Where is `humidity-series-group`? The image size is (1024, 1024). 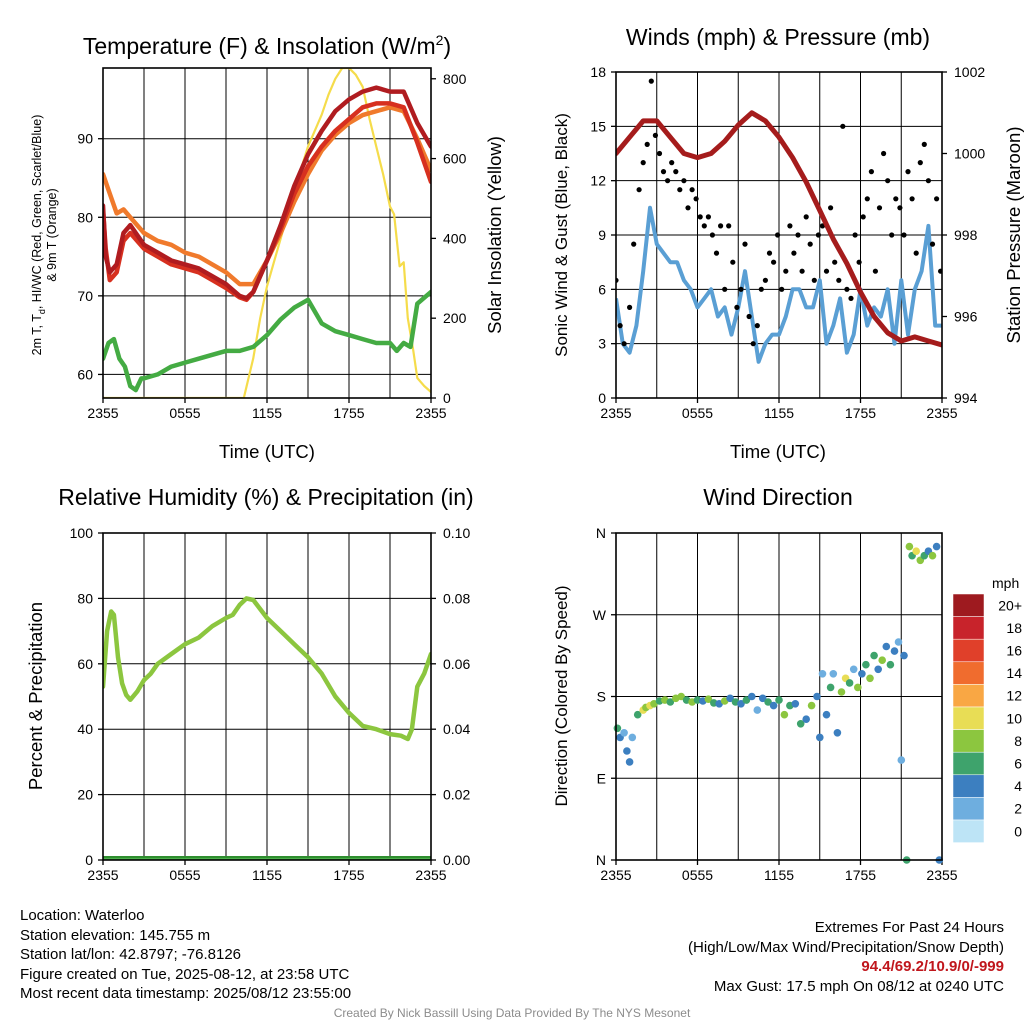 humidity-series-group is located at coordinates (267, 728).